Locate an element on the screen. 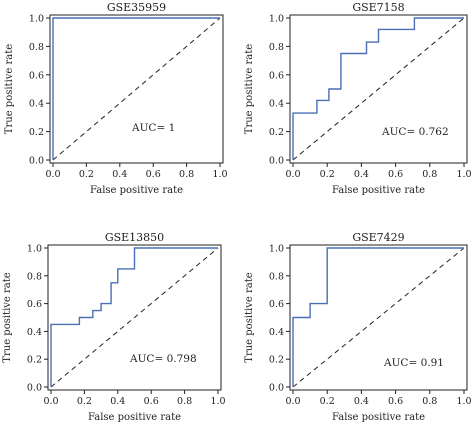 The width and height of the screenshot is (474, 437). auc-label-4: AUC= 0.91 is located at coordinates (413, 363).